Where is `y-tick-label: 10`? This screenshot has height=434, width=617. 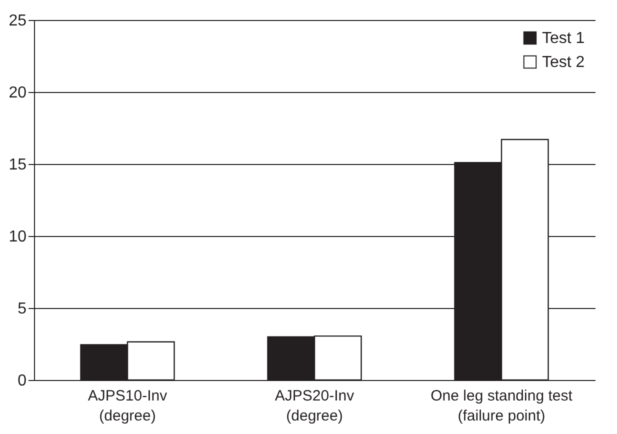
y-tick-label: 10 is located at coordinates (17, 237).